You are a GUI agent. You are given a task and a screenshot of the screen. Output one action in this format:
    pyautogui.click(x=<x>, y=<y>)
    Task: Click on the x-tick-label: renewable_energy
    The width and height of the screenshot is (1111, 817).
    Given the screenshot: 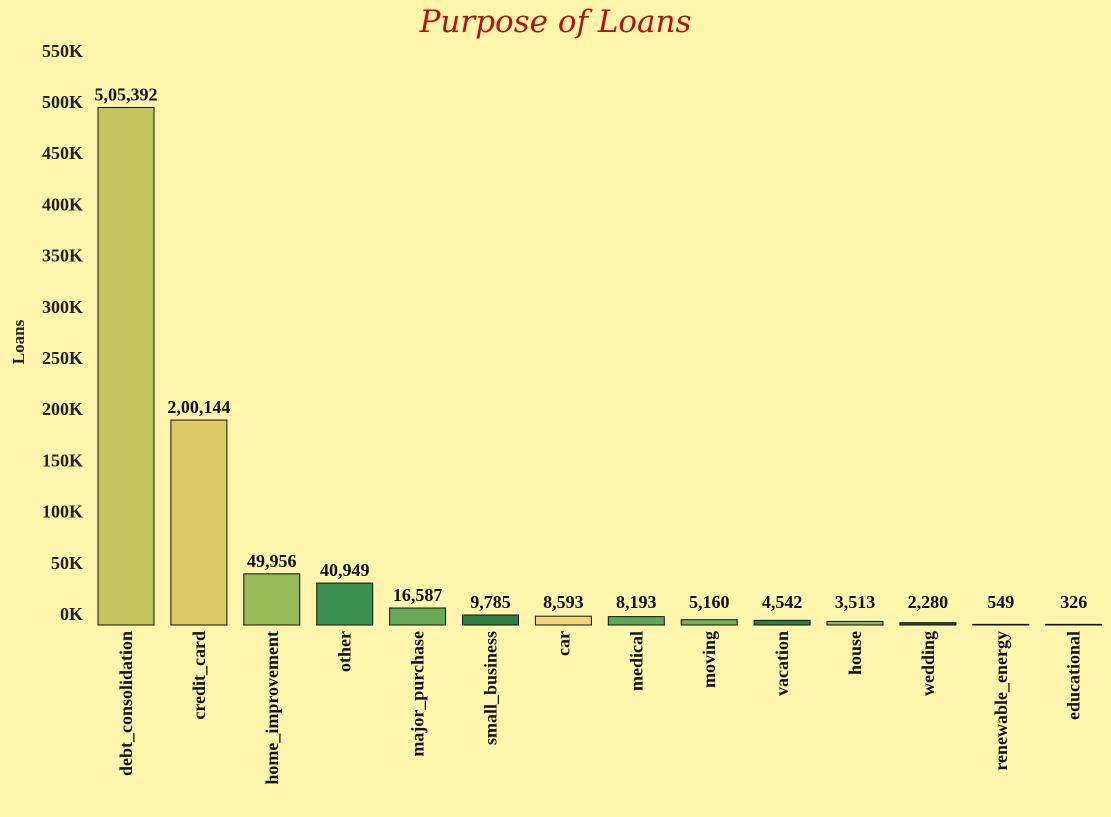 What is the action you would take?
    pyautogui.click(x=1001, y=701)
    